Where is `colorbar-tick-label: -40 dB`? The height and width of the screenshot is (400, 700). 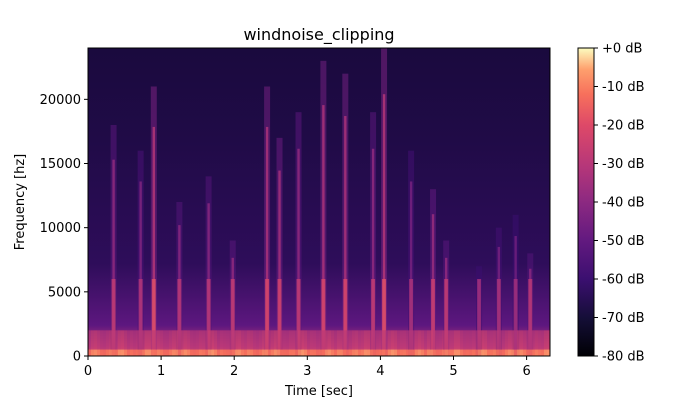
colorbar-tick-label: -40 dB is located at coordinates (623, 203).